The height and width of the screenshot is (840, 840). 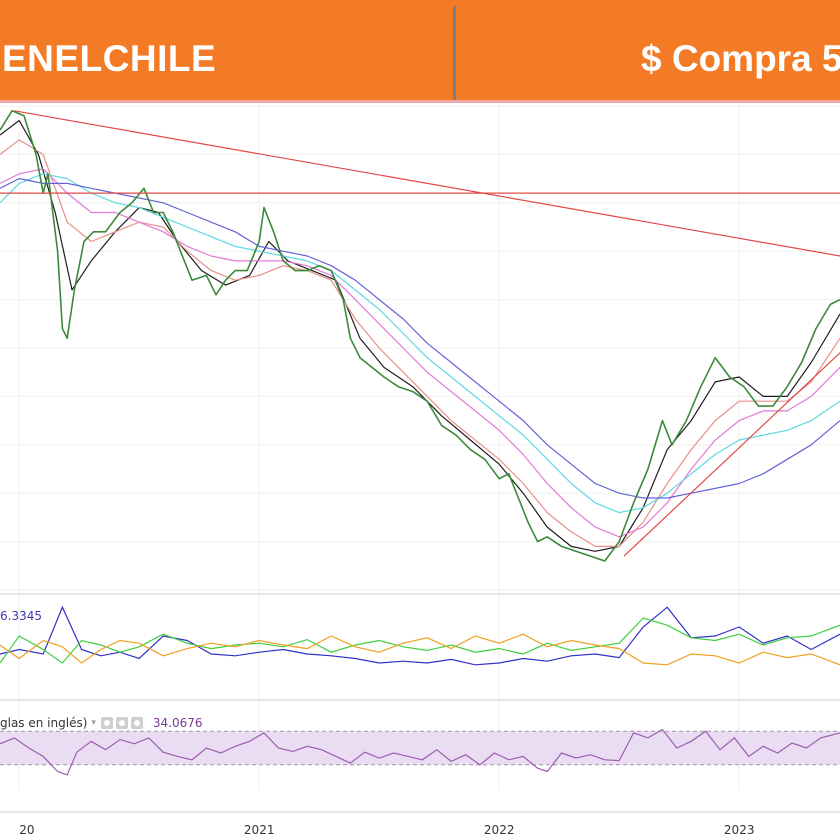 What do you see at coordinates (420, 50) in the screenshot?
I see `title-banner: ENELCHILE $ Compra 5` at bounding box center [420, 50].